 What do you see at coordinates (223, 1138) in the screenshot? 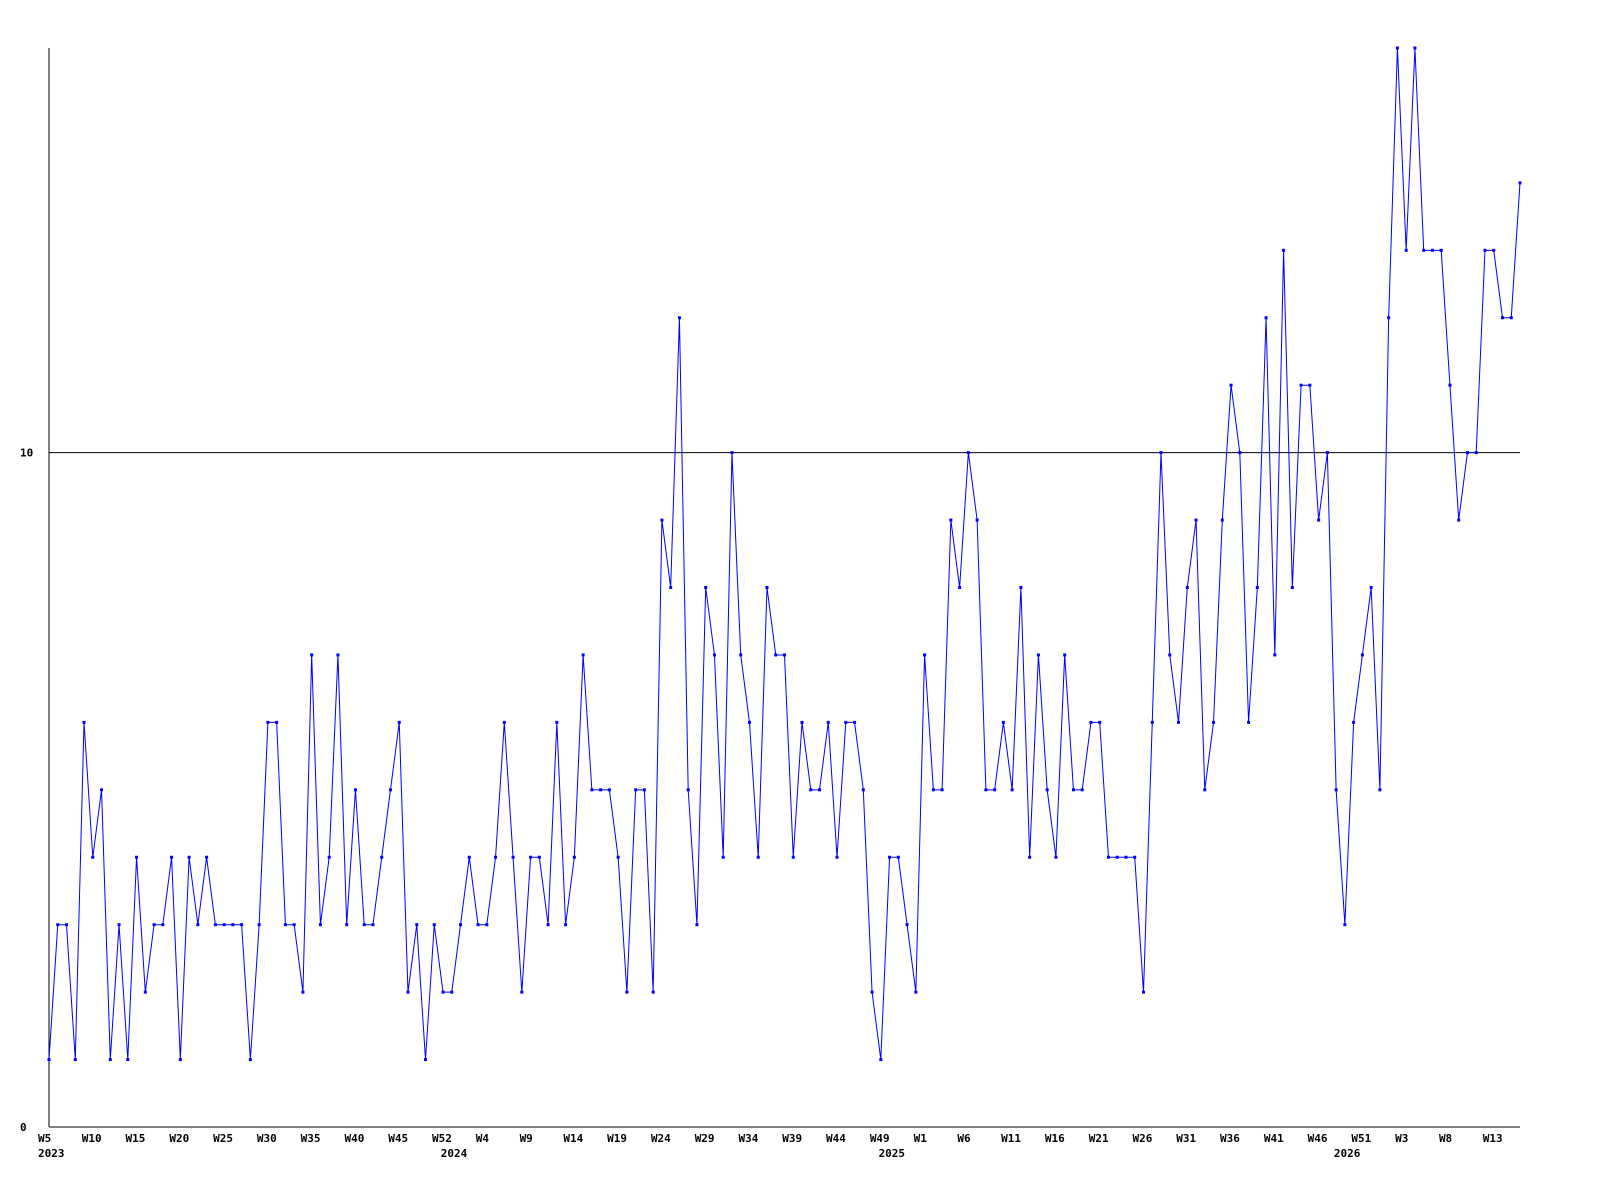
I see `x-tick-label: W25` at bounding box center [223, 1138].